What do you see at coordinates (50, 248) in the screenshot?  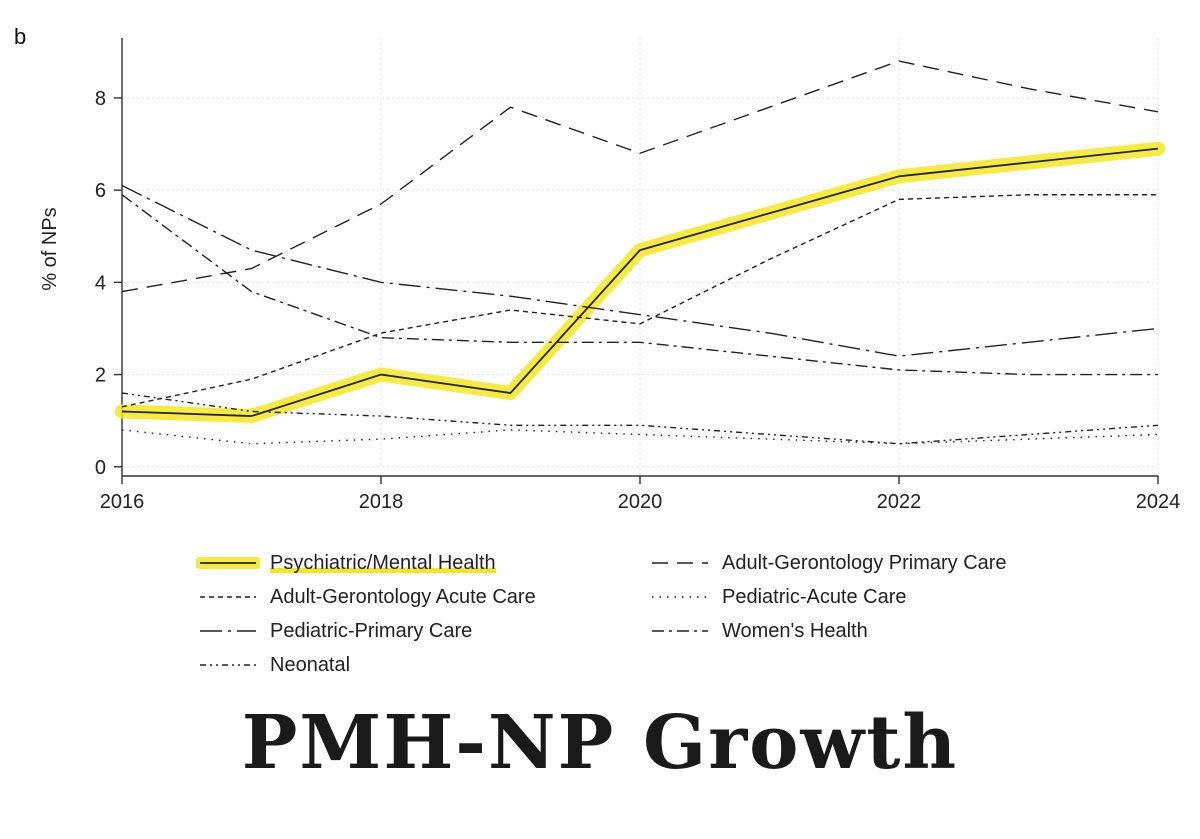 I see `y-axis-title: % of NPs` at bounding box center [50, 248].